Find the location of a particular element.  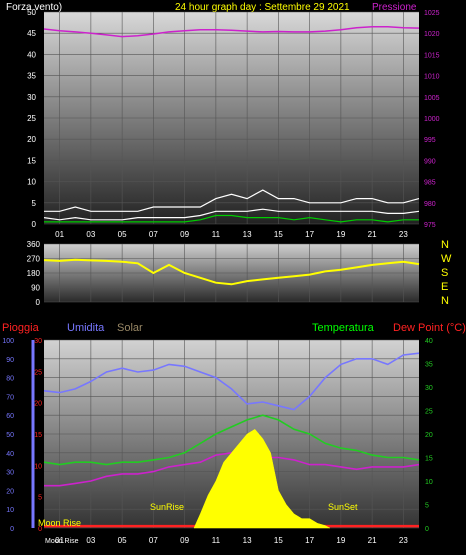

direction-series is located at coordinates (231, 272).